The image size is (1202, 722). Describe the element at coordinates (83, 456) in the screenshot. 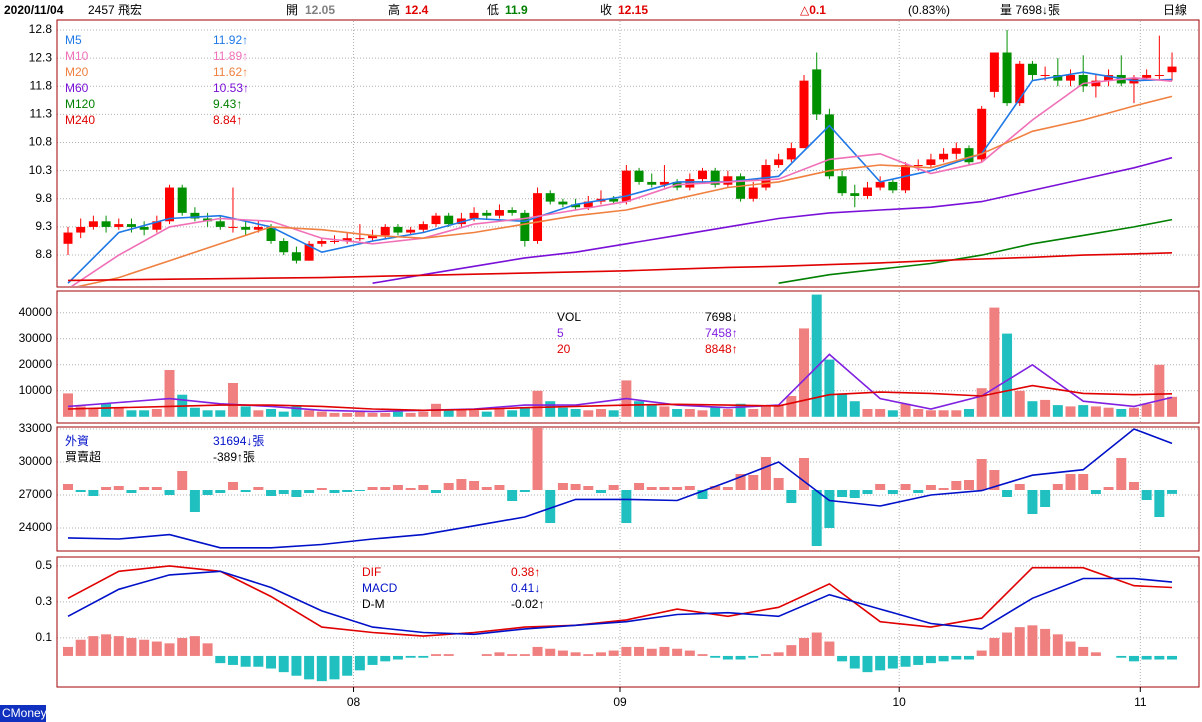

I see `legend-name: 買賣超` at that location.